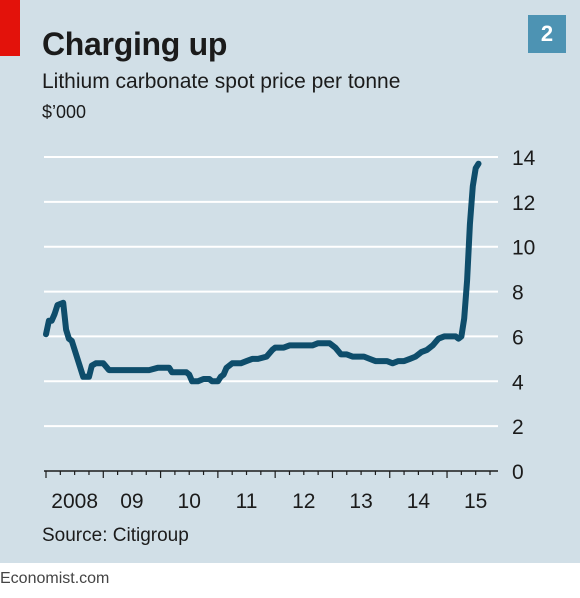  What do you see at coordinates (524, 315) in the screenshot?
I see `y-axis-tick-labels: 0 2 4 6 8 10 12 14` at bounding box center [524, 315].